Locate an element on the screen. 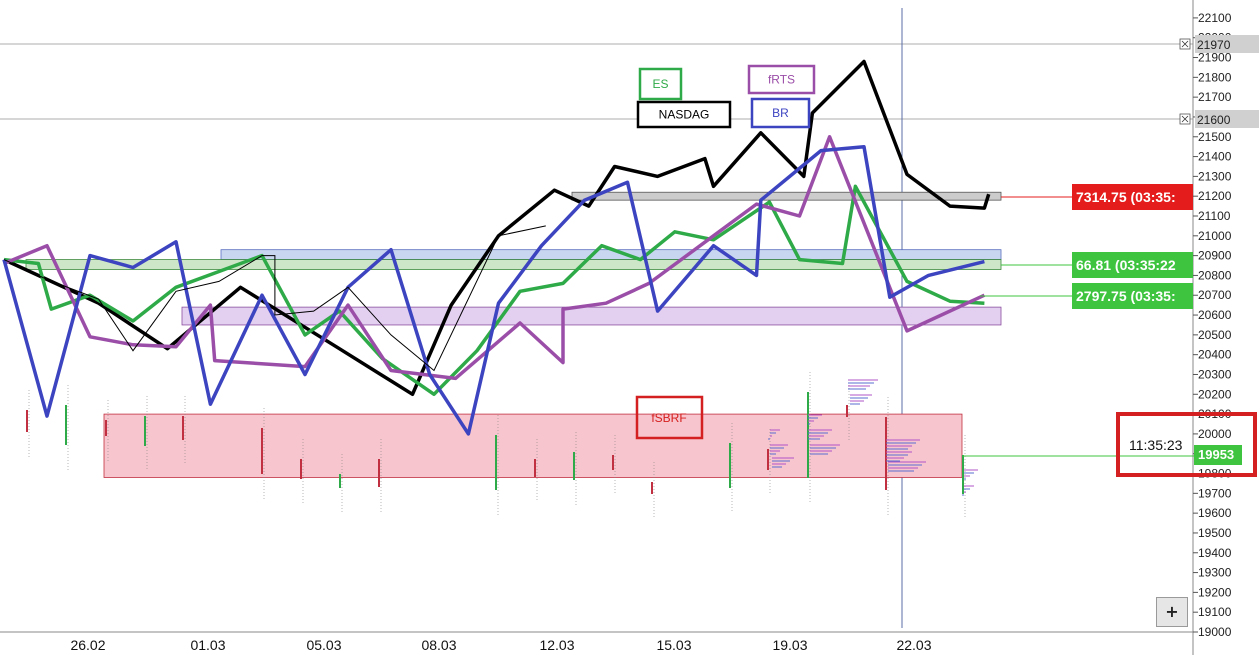  legend-label: fSBRF is located at coordinates (668, 418).